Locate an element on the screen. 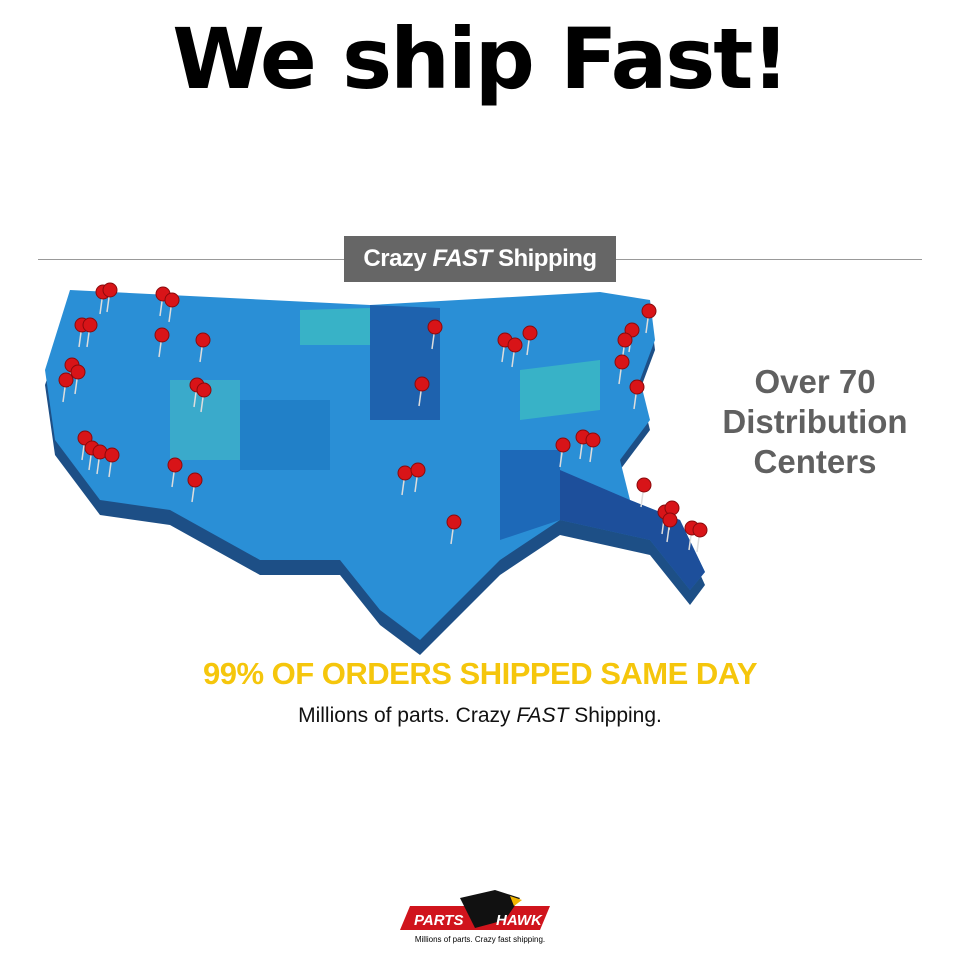 The image size is (960, 960). hawk-beak-icon is located at coordinates (516, 901).